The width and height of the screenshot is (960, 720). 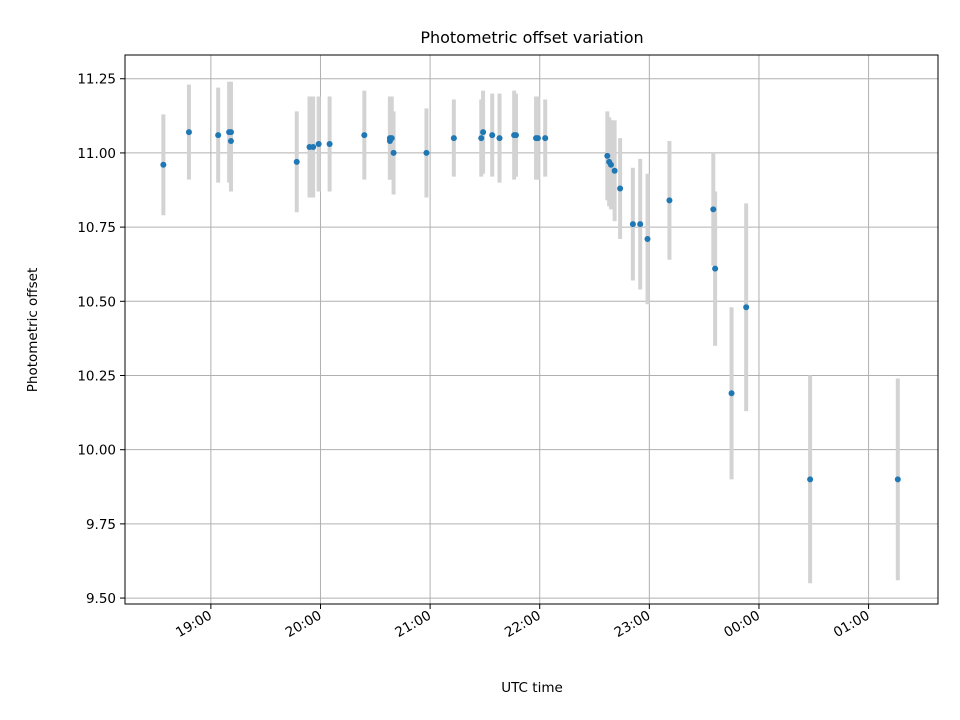 I want to click on y-axis-ticks: 9.50 9.75 10.00 10.25 10.50 10.75 11.00 11.25, so click(x=101, y=339).